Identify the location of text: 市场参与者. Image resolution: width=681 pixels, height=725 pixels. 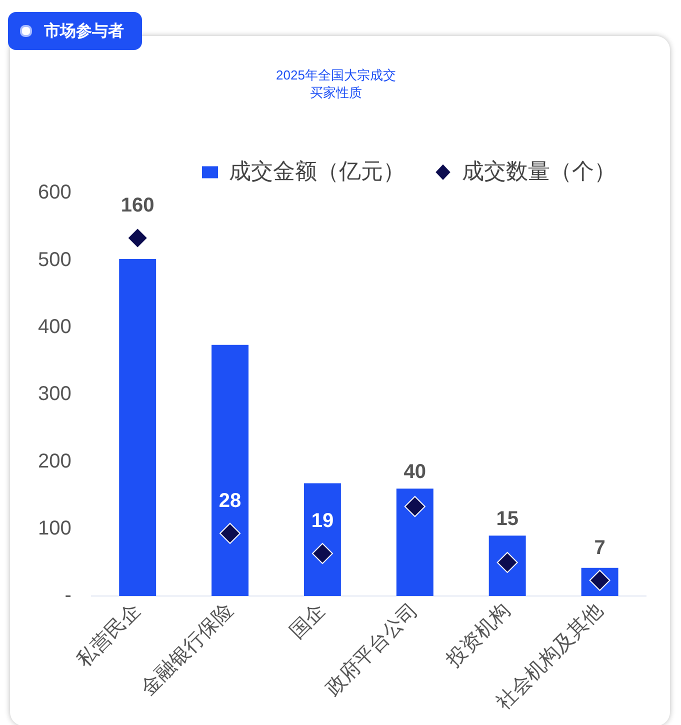
(84, 31).